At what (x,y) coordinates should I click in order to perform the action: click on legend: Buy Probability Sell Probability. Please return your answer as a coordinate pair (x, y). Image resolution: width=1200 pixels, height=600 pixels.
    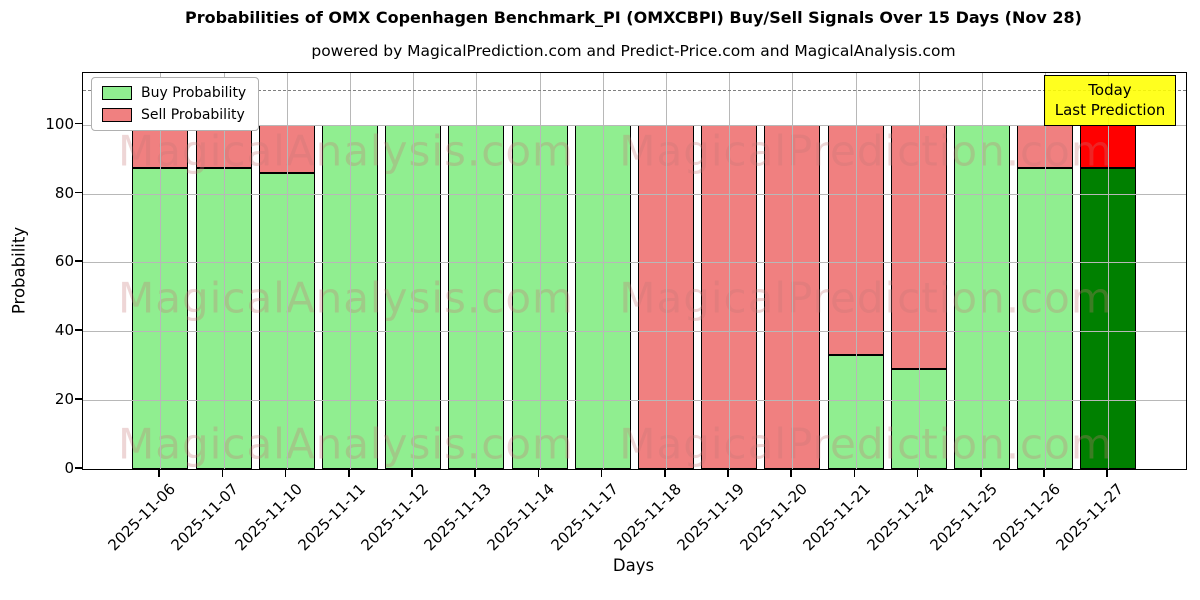
    Looking at the image, I should click on (175, 104).